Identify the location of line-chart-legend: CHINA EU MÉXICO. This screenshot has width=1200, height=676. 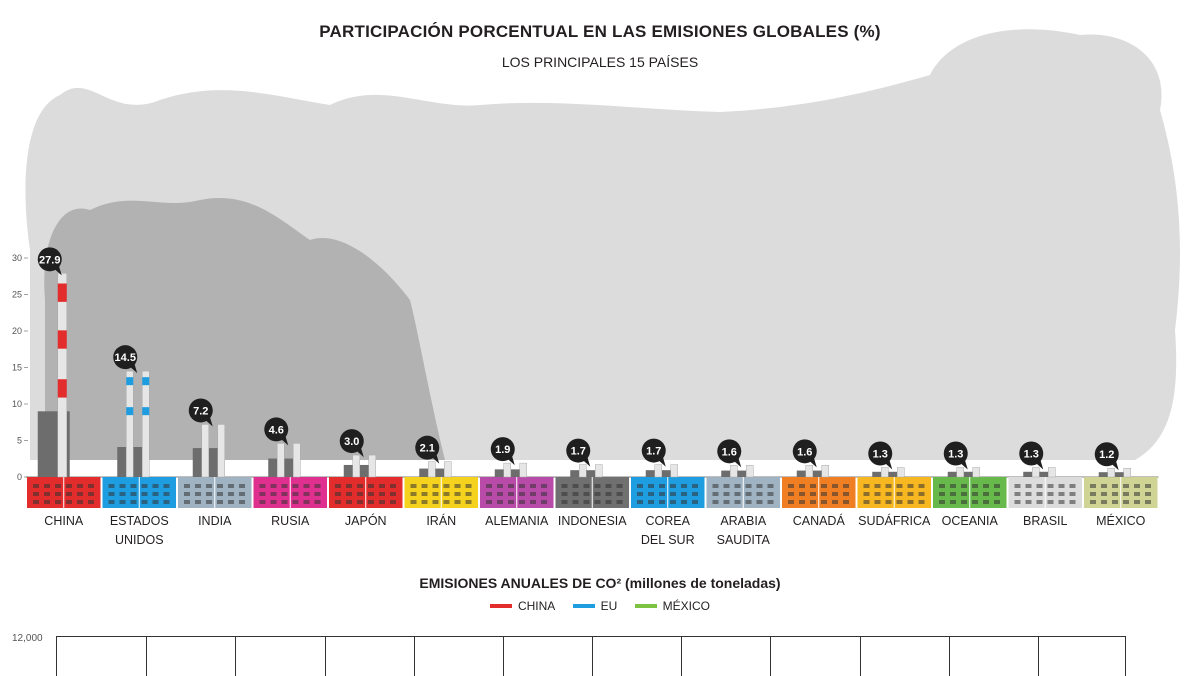
(600, 606).